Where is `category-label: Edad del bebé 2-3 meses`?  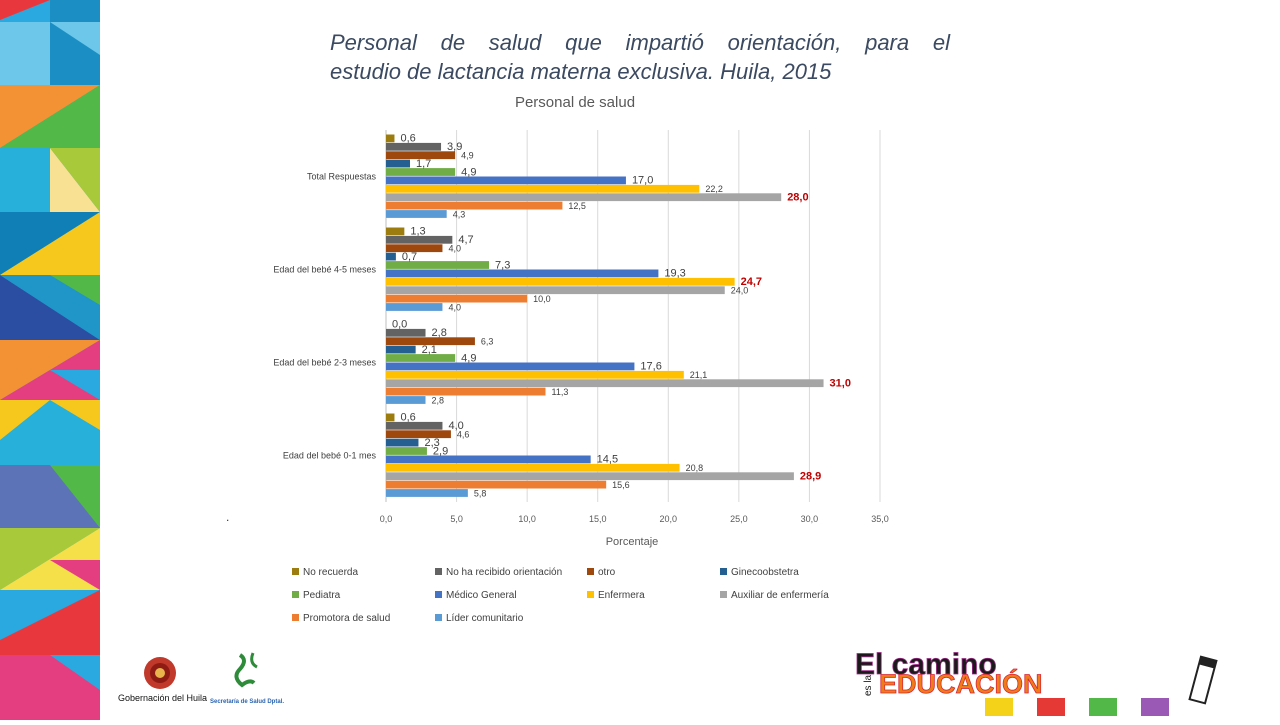
category-label: Edad del bebé 2-3 meses is located at coordinates (324, 363).